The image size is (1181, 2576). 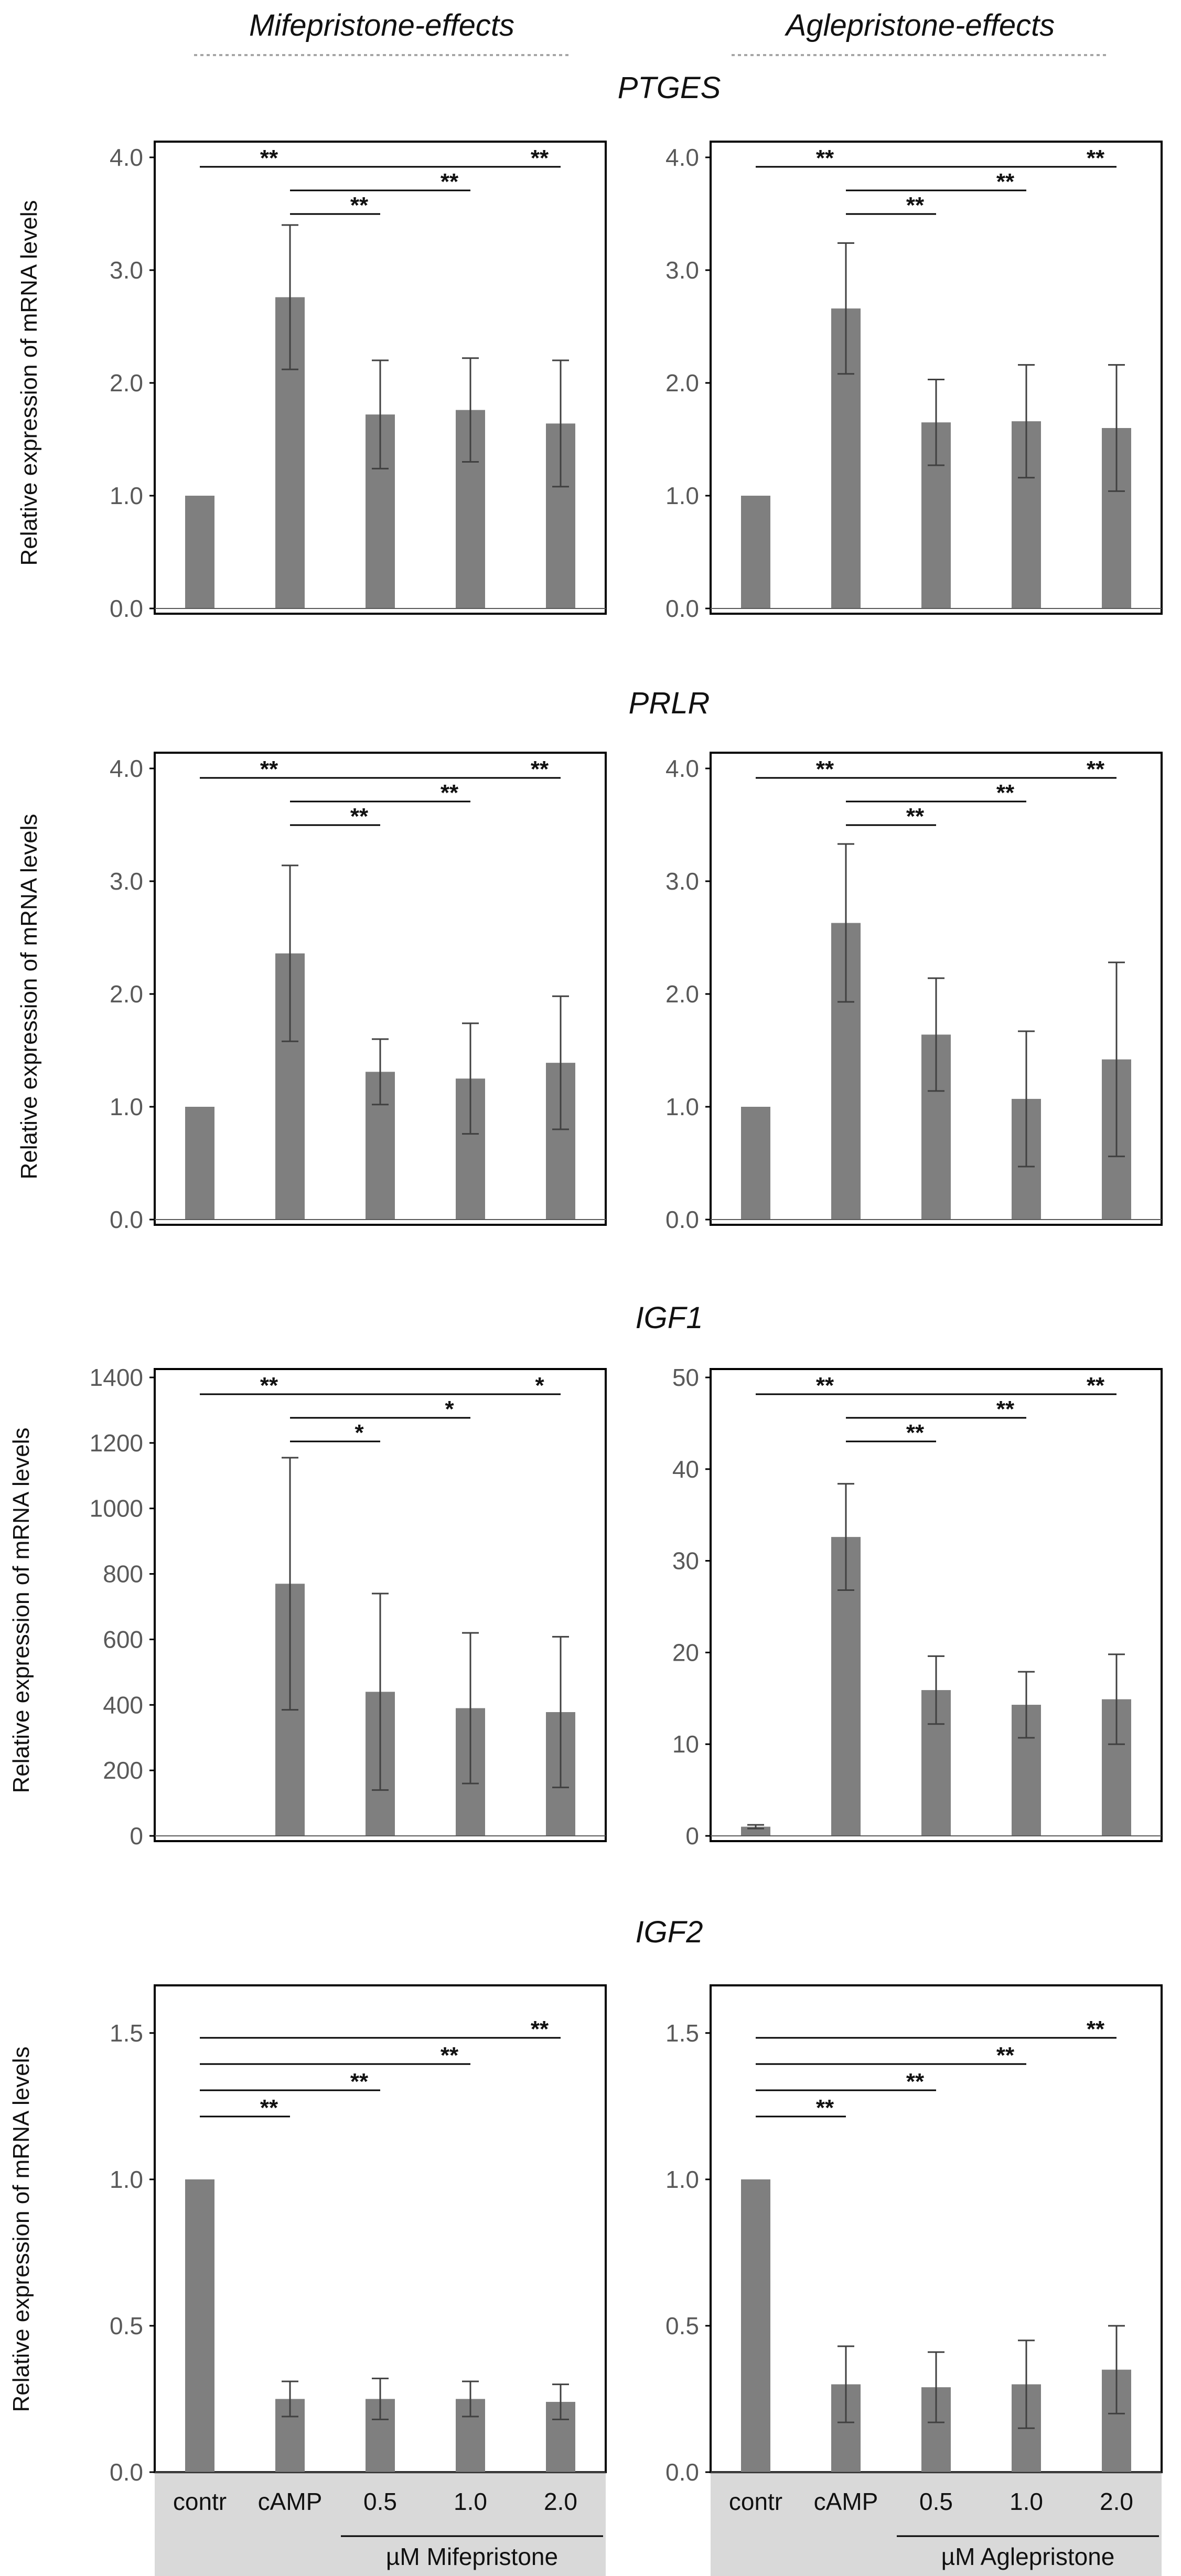 What do you see at coordinates (123, 1640) in the screenshot?
I see `y-tick-label: 600` at bounding box center [123, 1640].